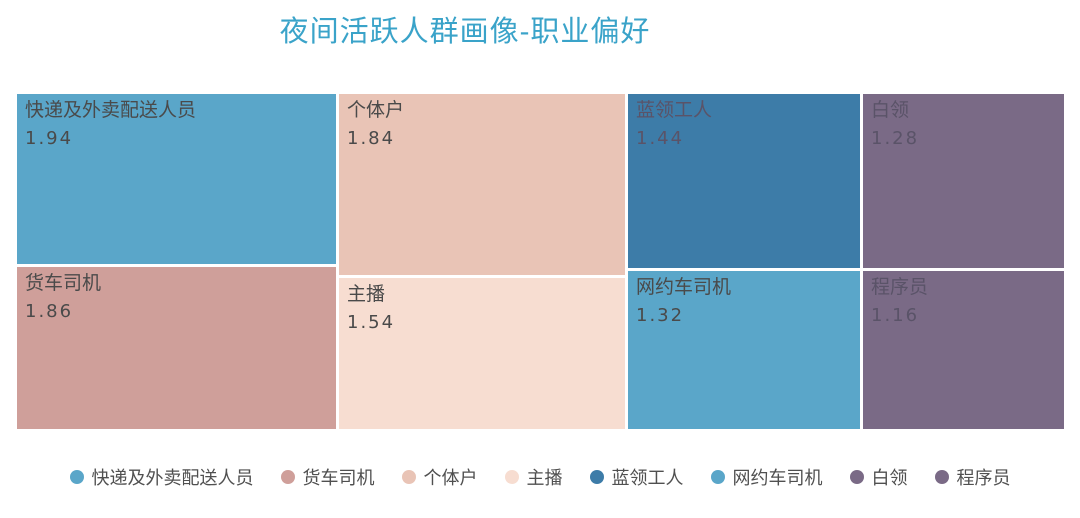 The width and height of the screenshot is (1080, 518). What do you see at coordinates (660, 138) in the screenshot?
I see `treemap-cell-value: 1.44` at bounding box center [660, 138].